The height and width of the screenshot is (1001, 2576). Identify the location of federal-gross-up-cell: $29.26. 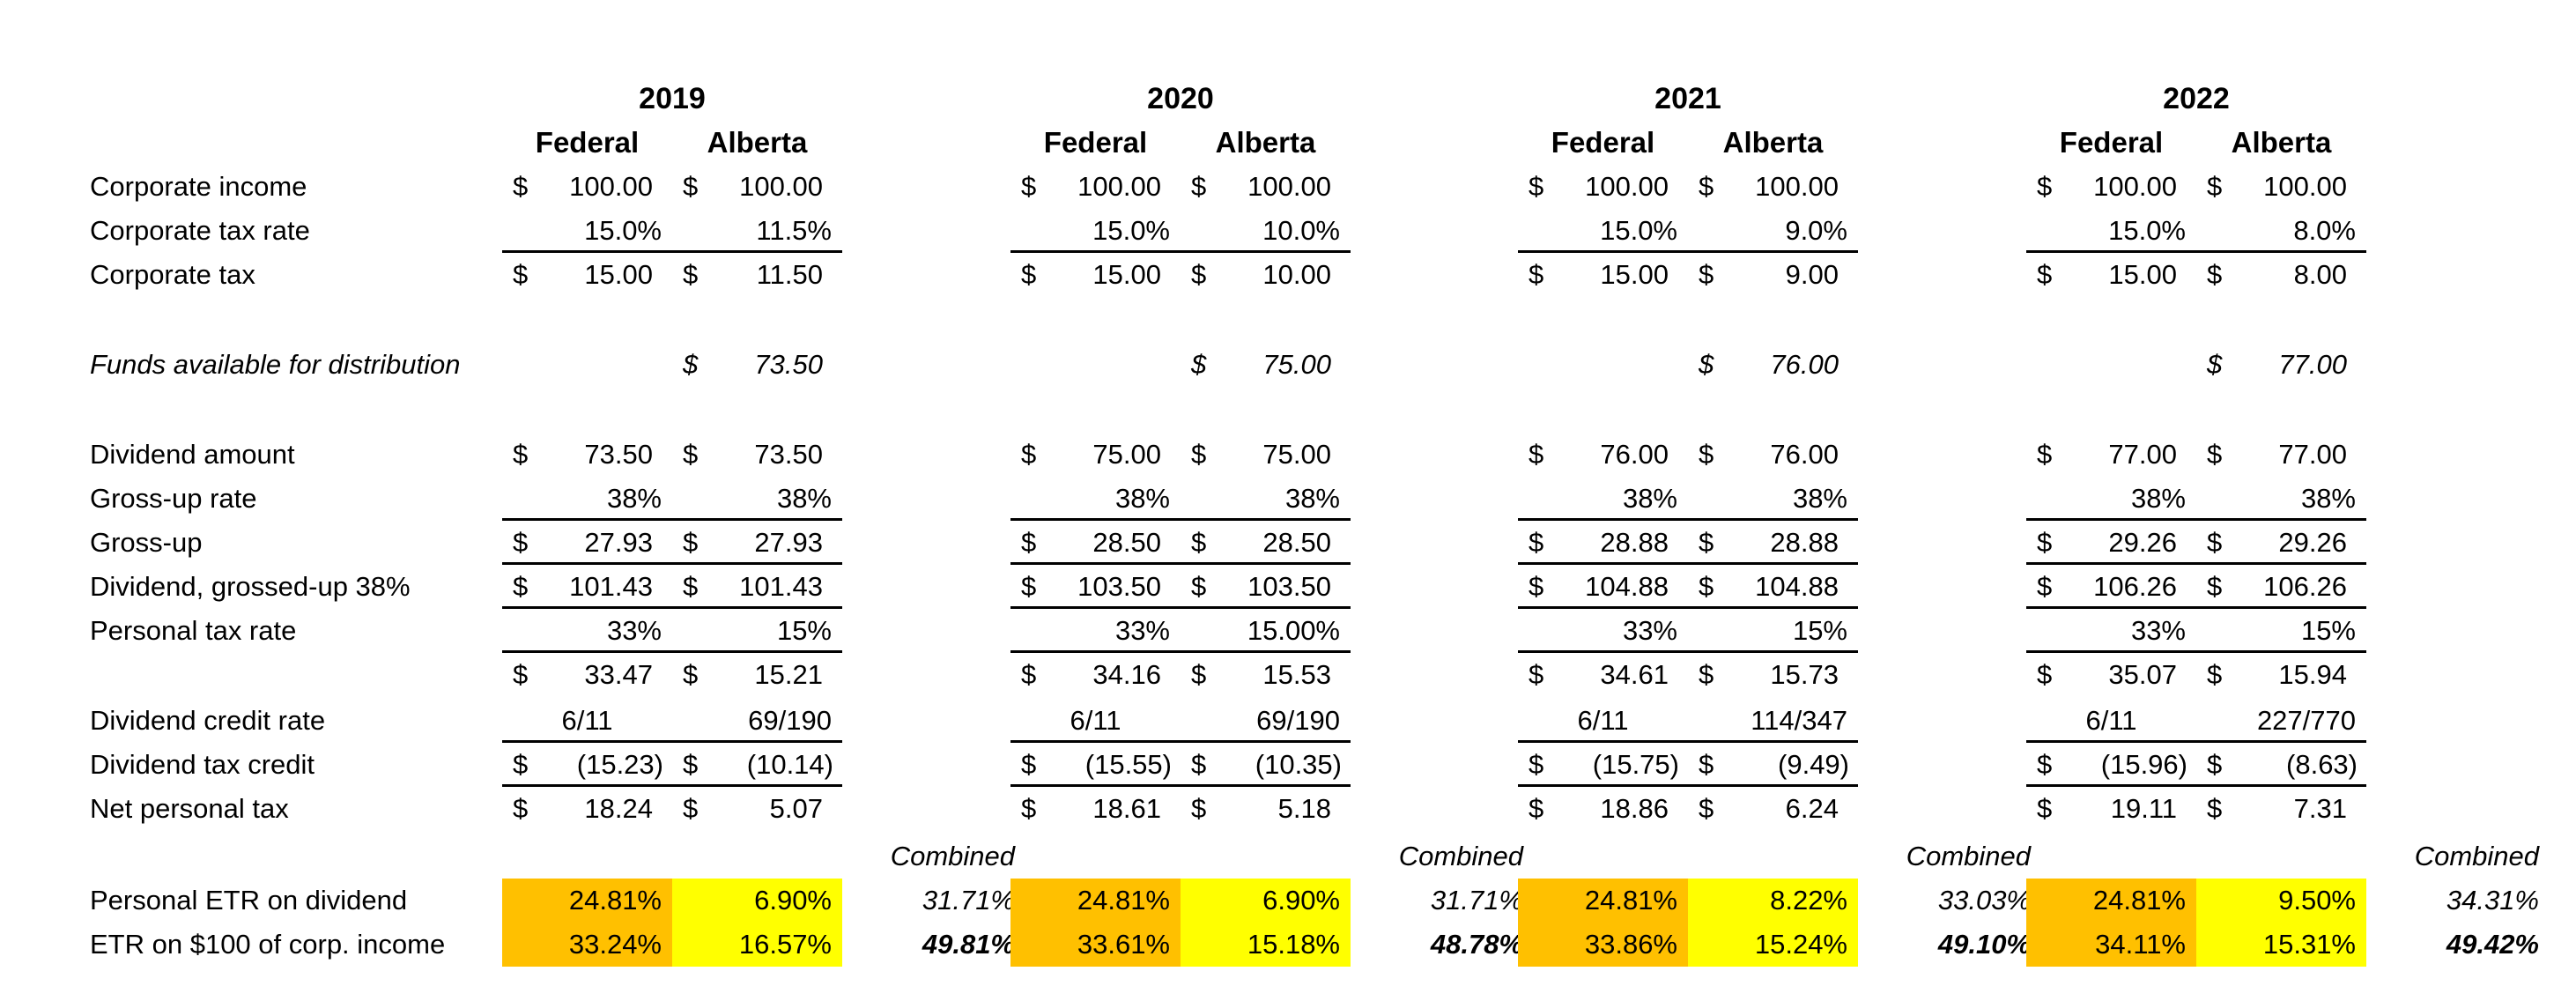
(2111, 543).